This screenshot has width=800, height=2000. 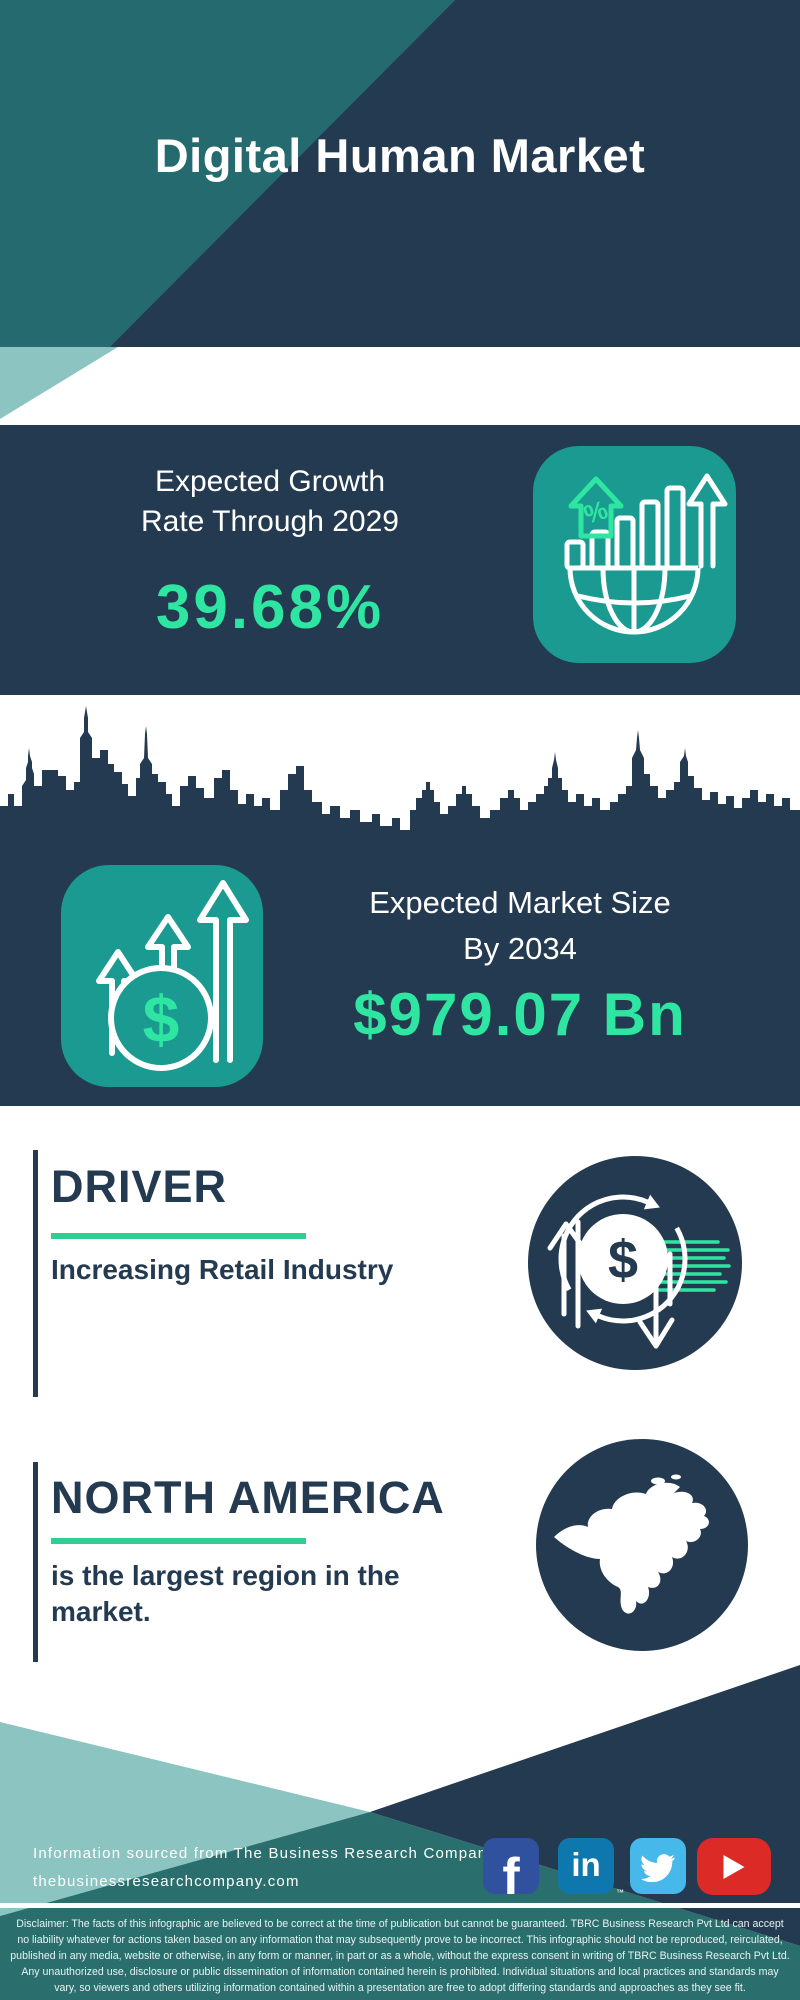 I want to click on dollar-cycle-icon: $, so click(x=635, y=1263).